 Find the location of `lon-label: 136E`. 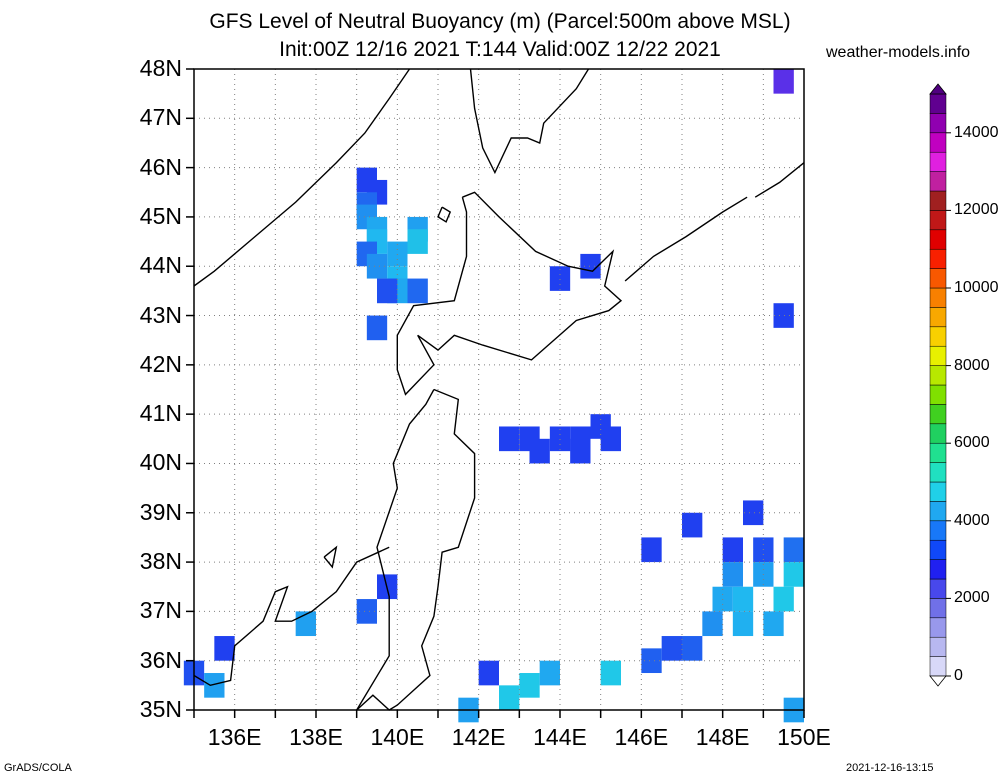

lon-label: 136E is located at coordinates (234, 737).